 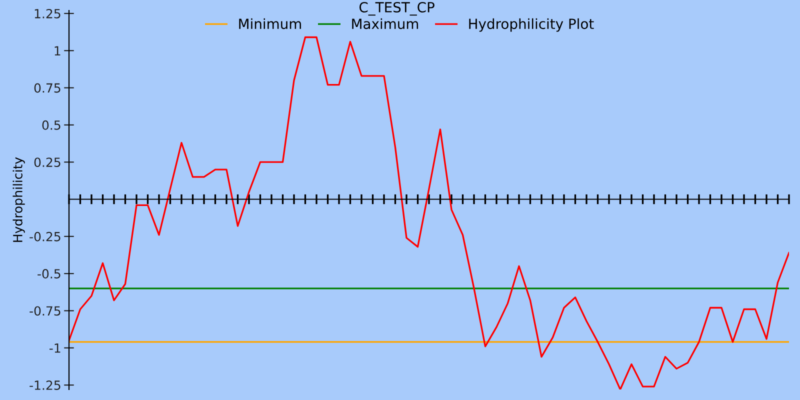 What do you see at coordinates (45, 237) in the screenshot?
I see `y-tick-label: -0.25` at bounding box center [45, 237].